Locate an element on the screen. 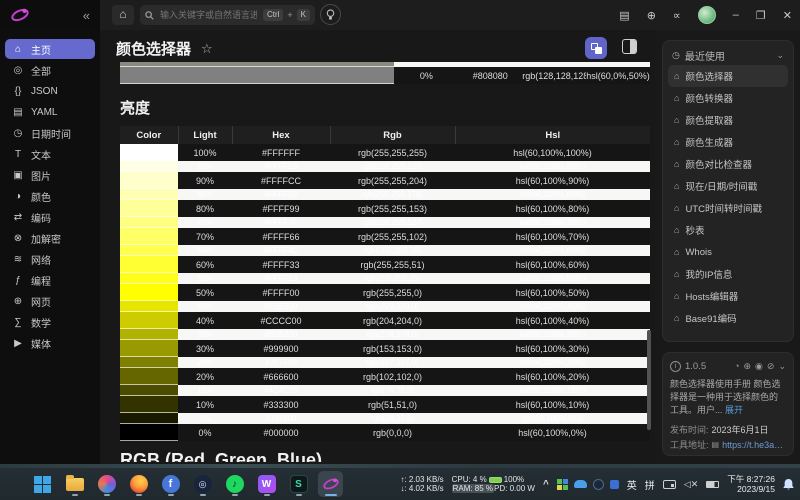  taskbar-app-wallpaper-engine: W is located at coordinates (266, 484).